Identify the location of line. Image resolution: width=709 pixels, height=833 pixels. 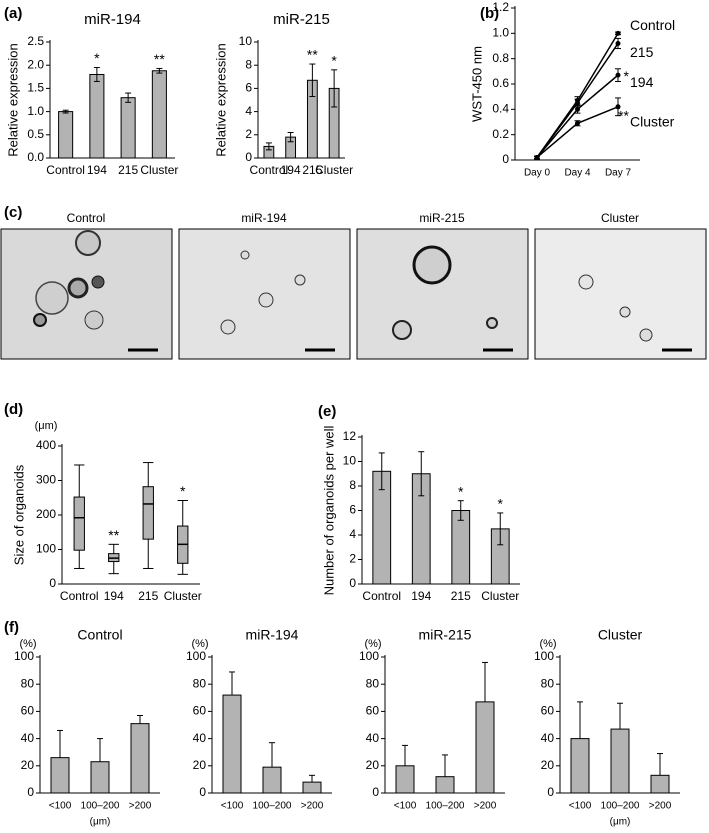
(577, 132).